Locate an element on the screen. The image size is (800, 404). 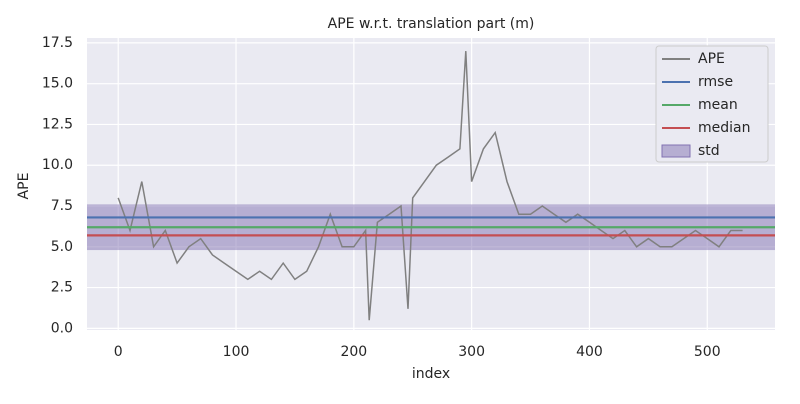
chart-title: APE w.r.t. translation part (m) is located at coordinates (431, 24).